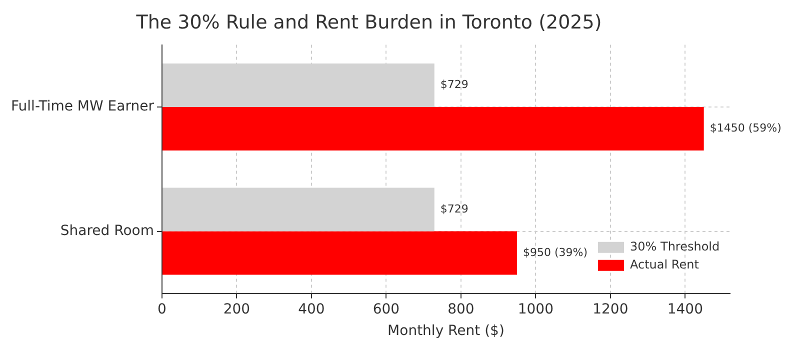  I want to click on y-tick-label: Full-Time MW Earner, so click(82, 106).